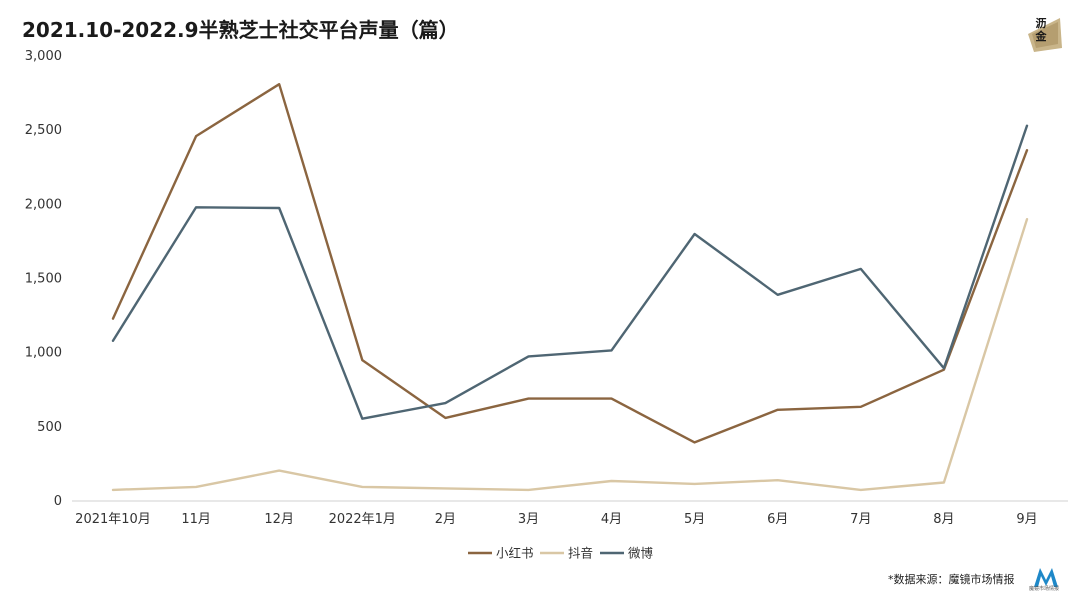  What do you see at coordinates (43, 204) in the screenshot?
I see `y-tick-label: 2,000` at bounding box center [43, 204].